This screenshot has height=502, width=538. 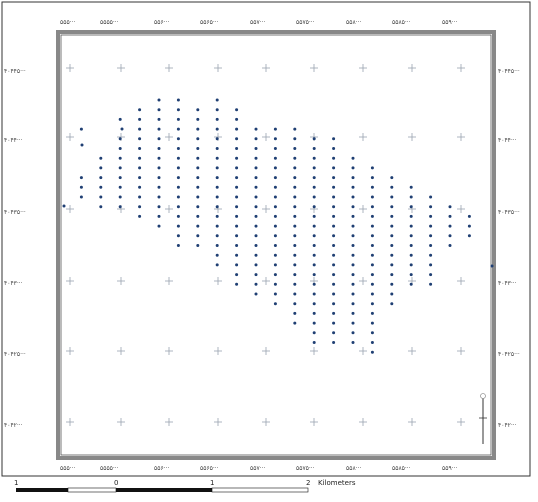 I want to click on left-tick-label: ۴۰۴۳۵···, so click(x=15, y=212).